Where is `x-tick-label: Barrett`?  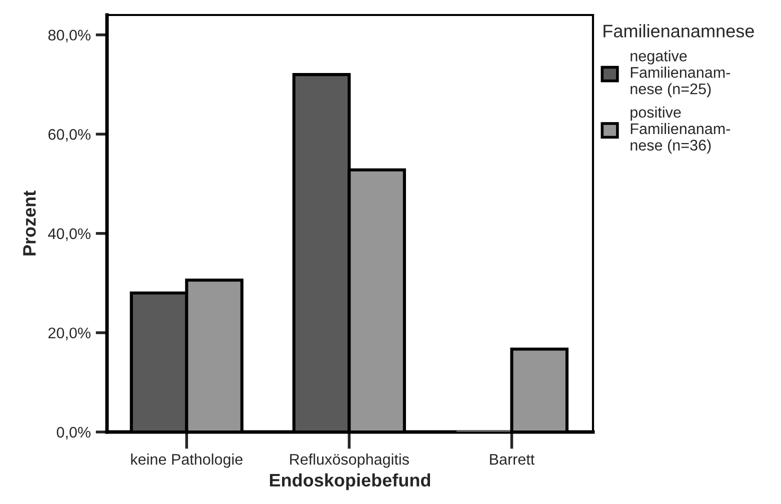 x-tick-label: Barrett is located at coordinates (512, 459).